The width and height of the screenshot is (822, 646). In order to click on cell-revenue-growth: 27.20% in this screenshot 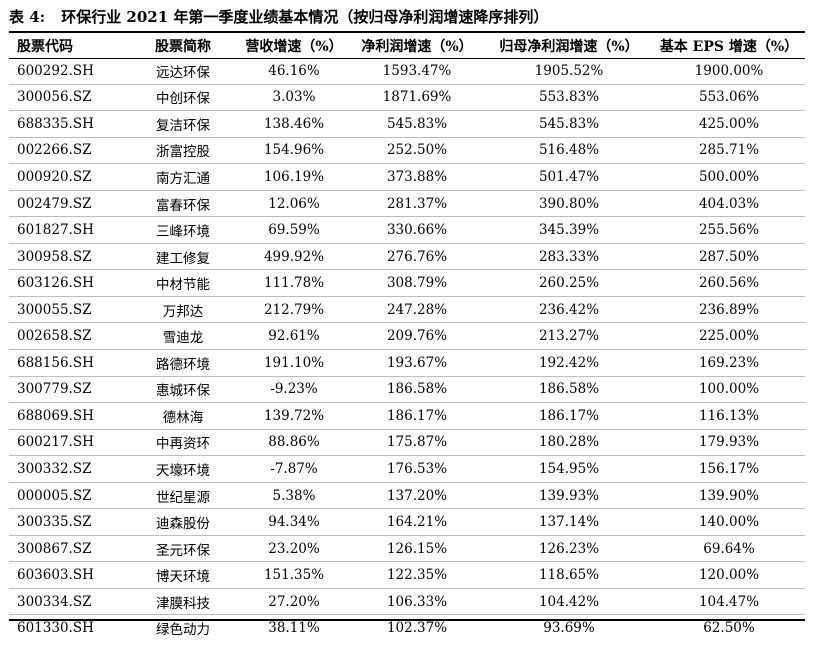, I will do `click(294, 602)`.